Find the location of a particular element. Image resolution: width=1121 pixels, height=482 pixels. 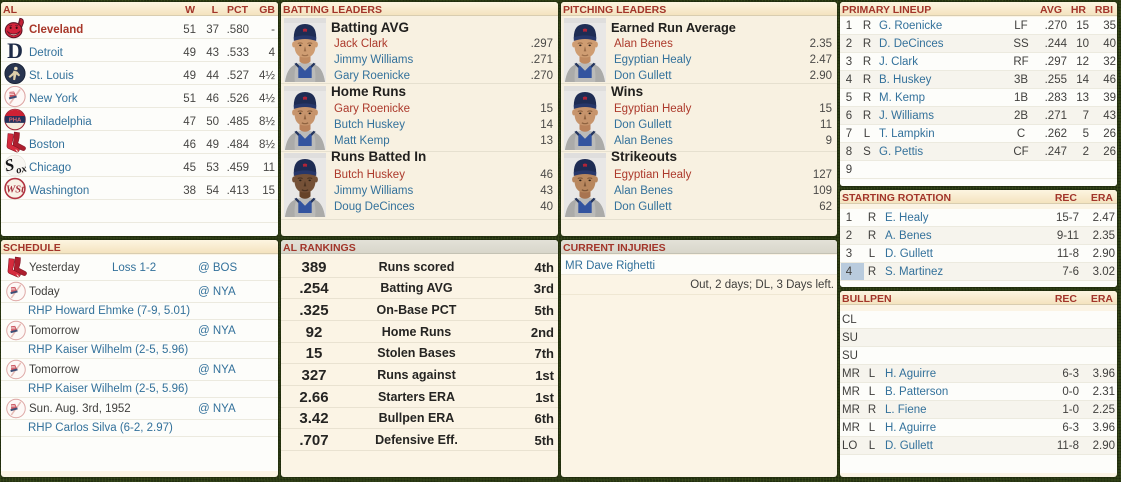

svg-text: PHA is located at coordinates (15, 120).